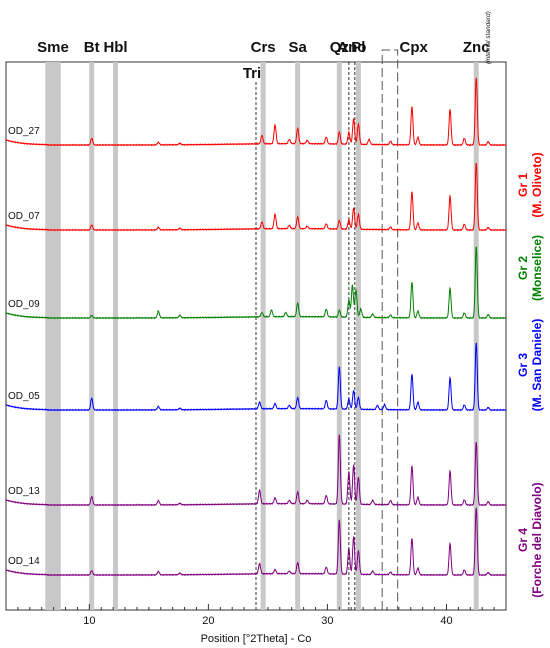  I want to click on x-tick-label-40: 40, so click(446, 621).